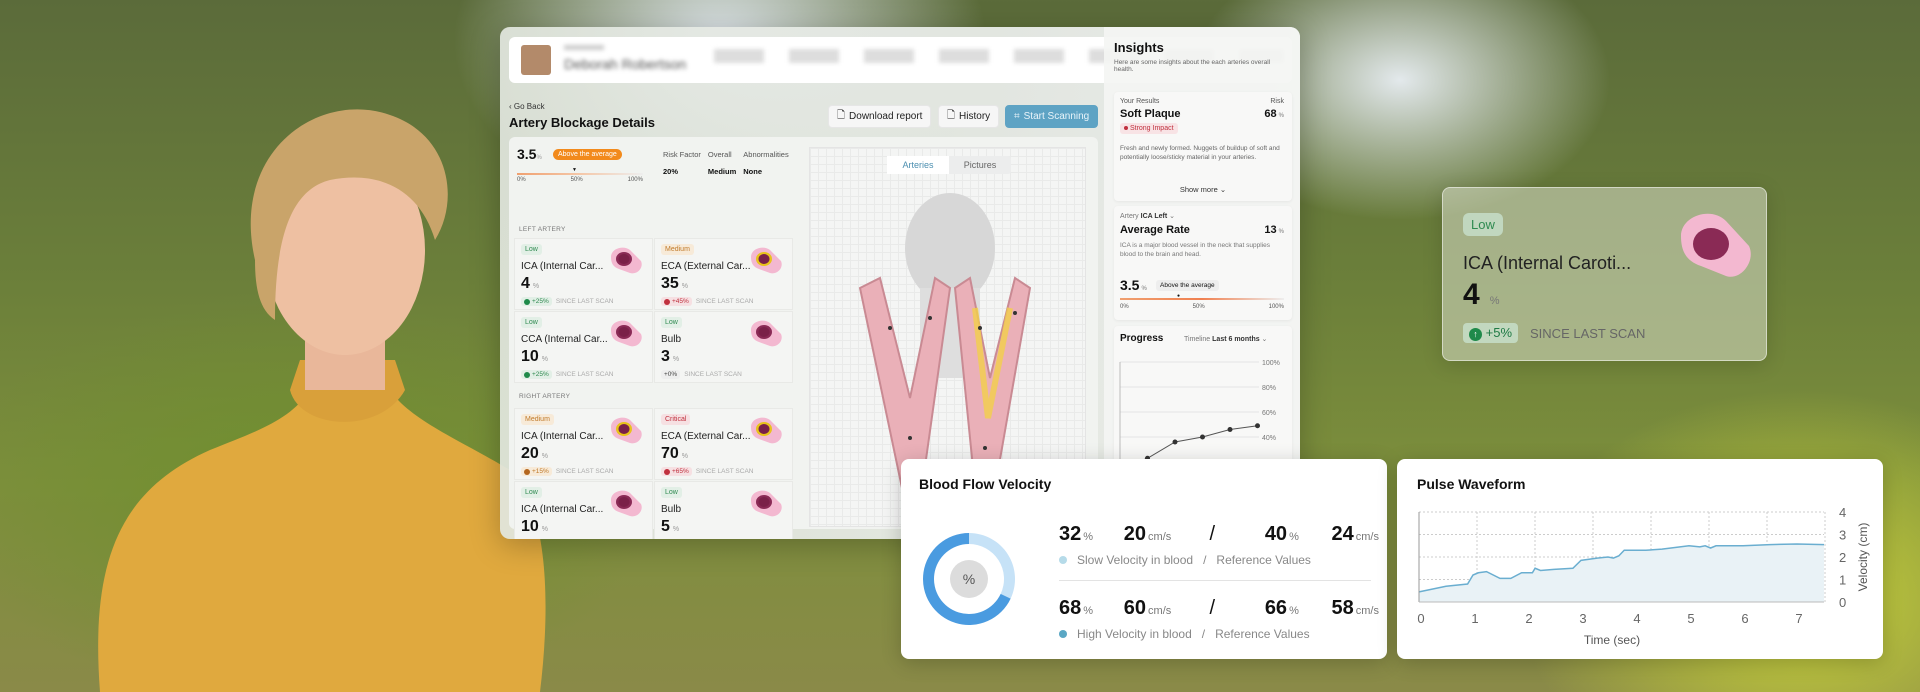 The height and width of the screenshot is (692, 1920). Describe the element at coordinates (1219, 608) in the screenshot. I see `velocity-values: 68% 60 cm/s / 66% 58 cm/s` at that location.